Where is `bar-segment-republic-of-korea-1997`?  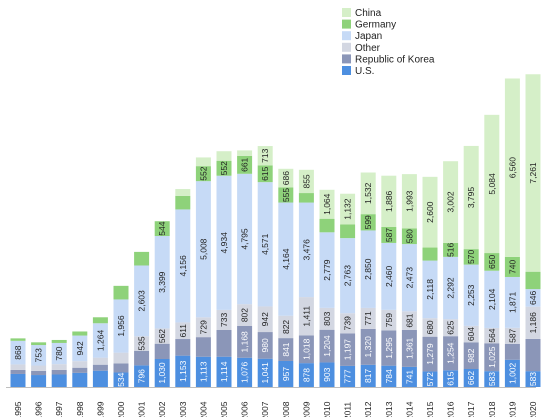
bar-segment-republic-of-korea-1997 is located at coordinates (59, 372).